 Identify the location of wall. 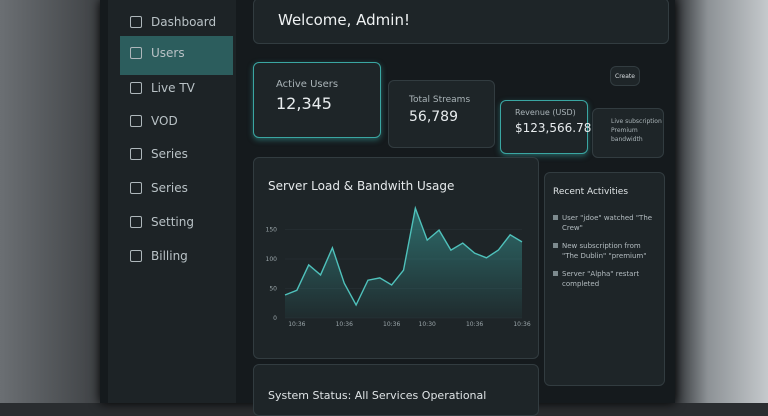
(55, 201).